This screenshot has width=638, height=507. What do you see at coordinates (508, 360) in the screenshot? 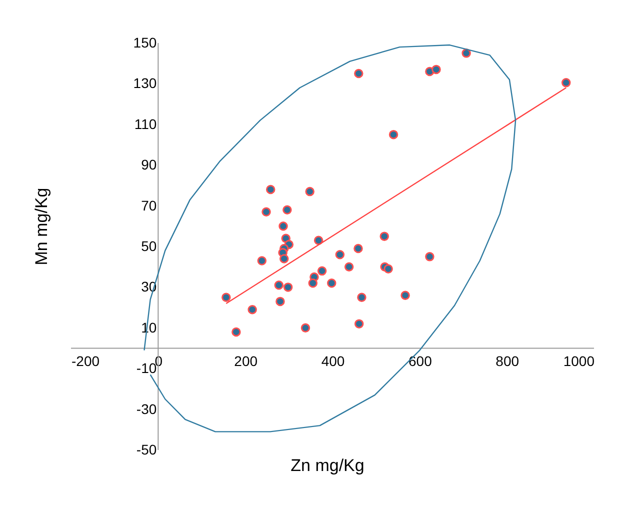
I see `x-tick-label: 800` at bounding box center [508, 360].